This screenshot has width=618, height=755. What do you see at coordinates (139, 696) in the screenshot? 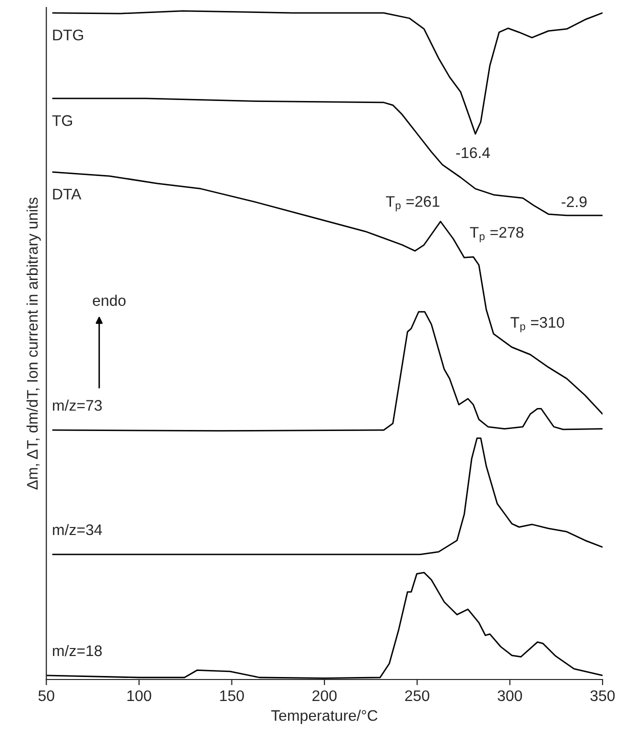
I see `x-tick-label: 100` at bounding box center [139, 696].